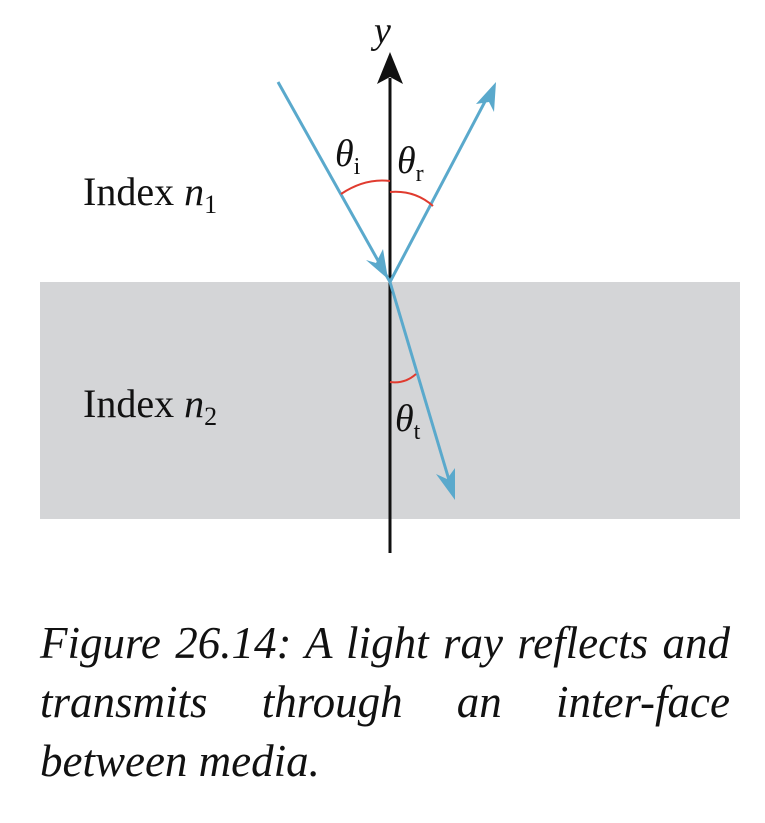 This screenshot has width=765, height=823. Describe the element at coordinates (334, 182) in the screenshot. I see `incident-ray` at that location.